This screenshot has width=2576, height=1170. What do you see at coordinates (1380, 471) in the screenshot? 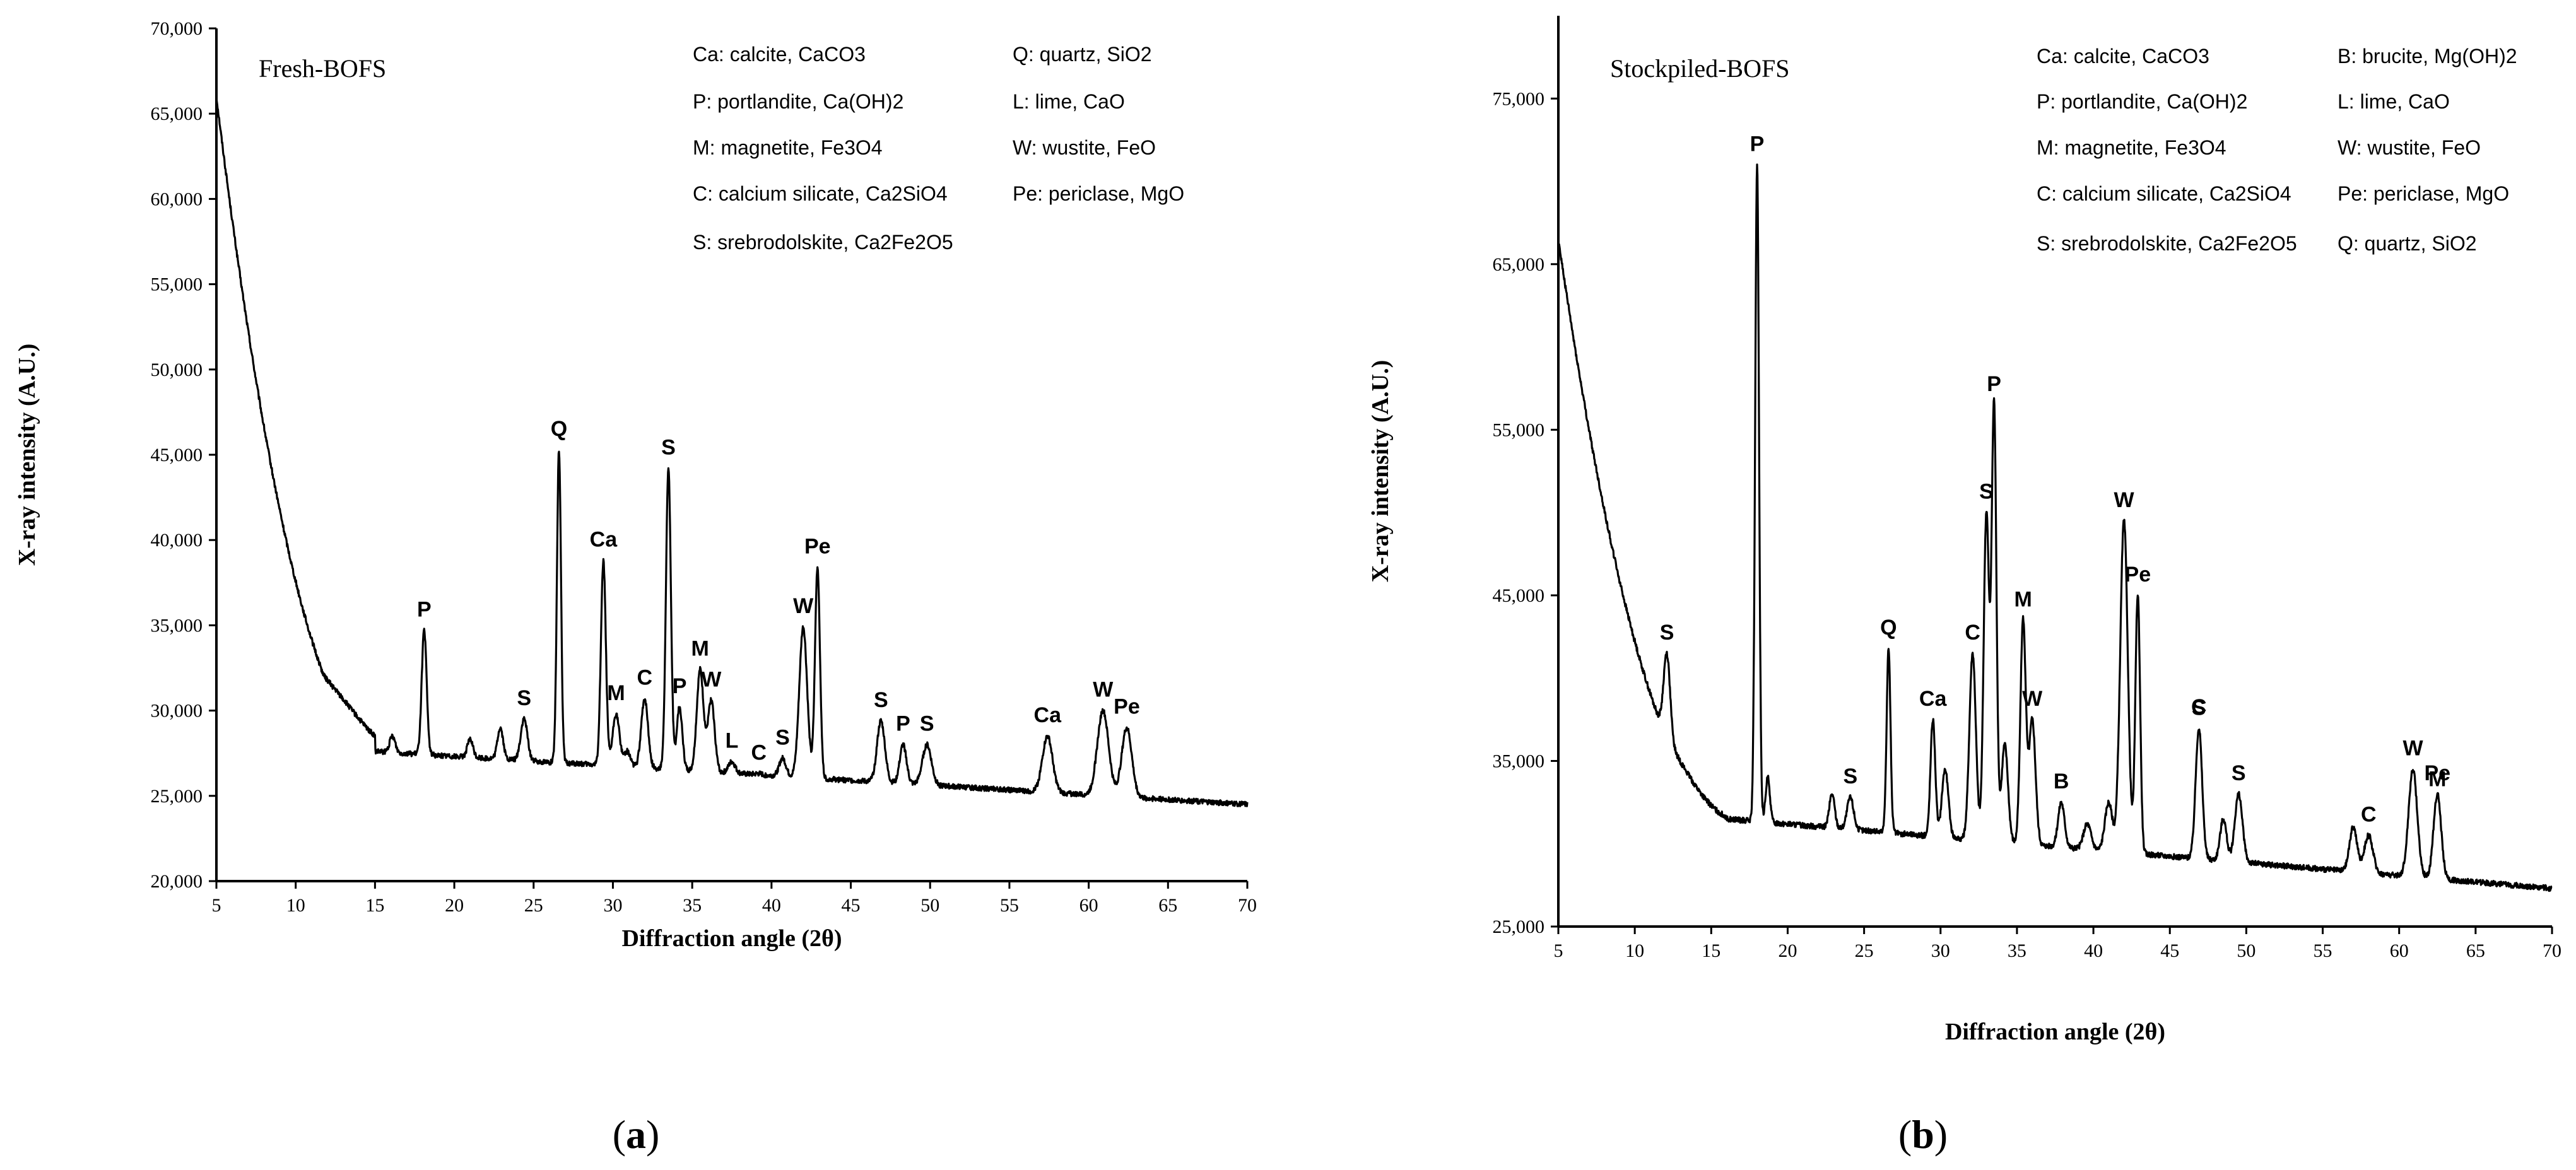
I see `y-axis-label: X-ray intensity (A.U.)` at bounding box center [1380, 471].